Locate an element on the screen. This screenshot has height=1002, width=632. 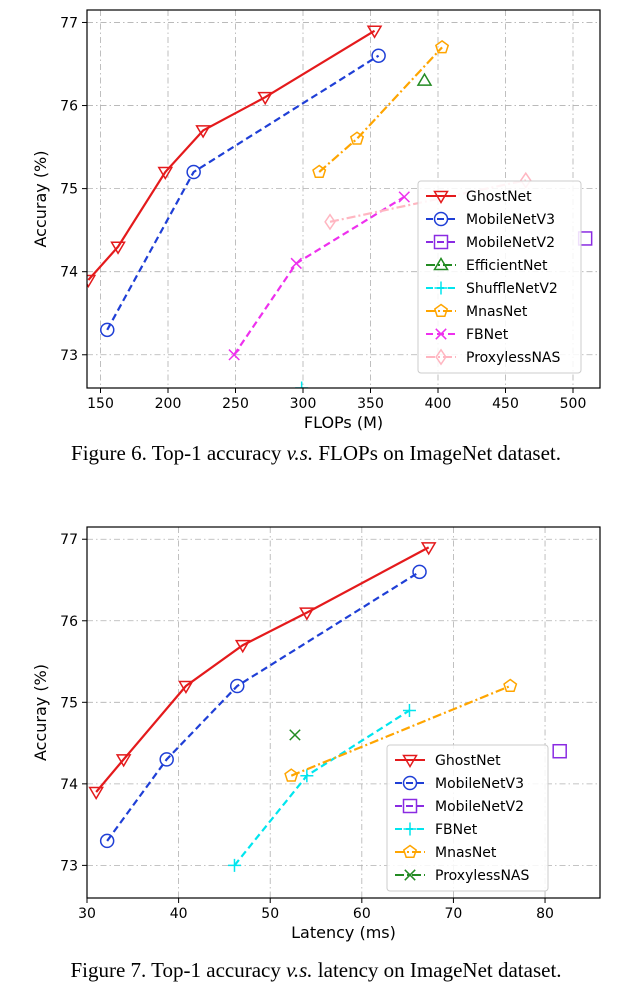
x-tick-label: 200 is located at coordinates (168, 404).